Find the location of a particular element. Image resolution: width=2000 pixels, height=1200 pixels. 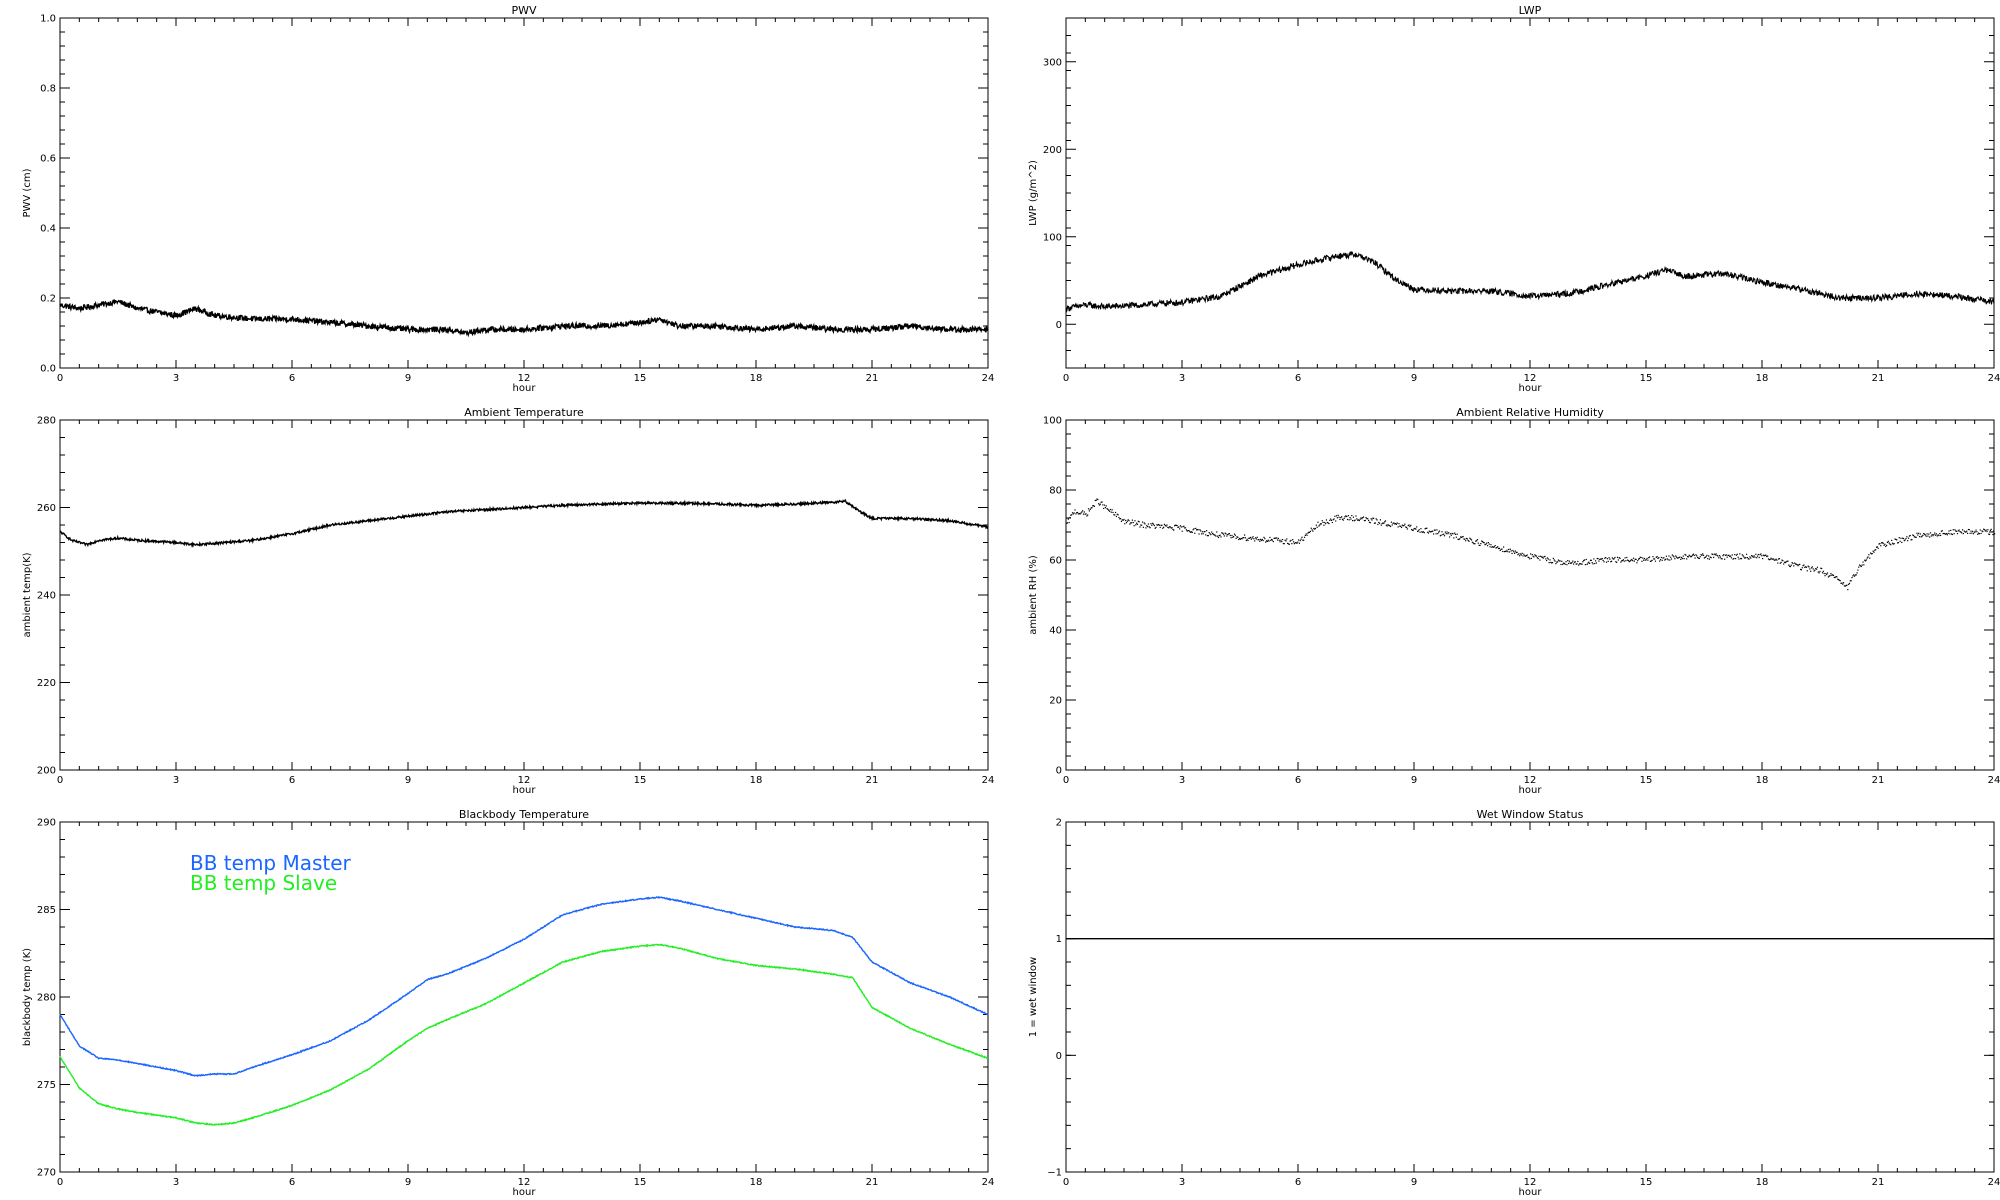

plot-title: PWV is located at coordinates (524, 10).